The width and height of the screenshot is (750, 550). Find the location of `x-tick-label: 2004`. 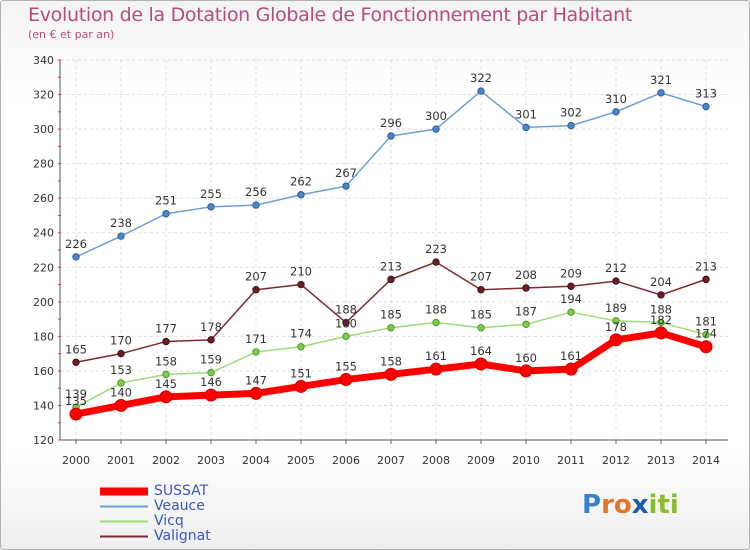

x-tick-label: 2004 is located at coordinates (256, 460).